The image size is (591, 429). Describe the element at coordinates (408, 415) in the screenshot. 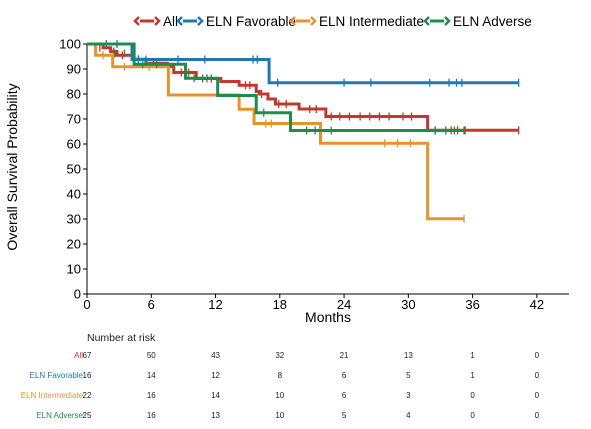

I see `risk-count: 4` at that location.